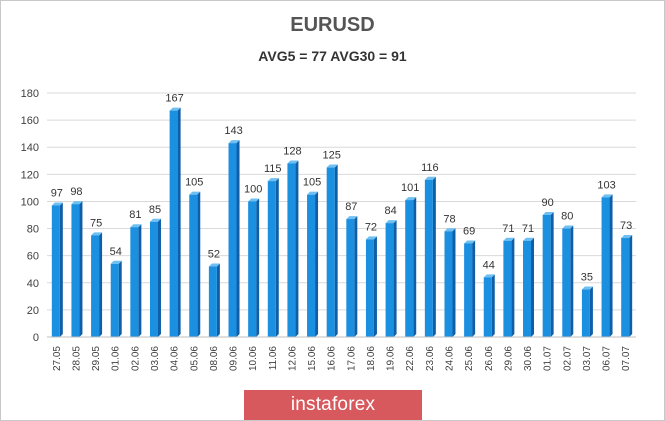 The height and width of the screenshot is (421, 665). I want to click on x-tick-label: 18.06, so click(371, 358).